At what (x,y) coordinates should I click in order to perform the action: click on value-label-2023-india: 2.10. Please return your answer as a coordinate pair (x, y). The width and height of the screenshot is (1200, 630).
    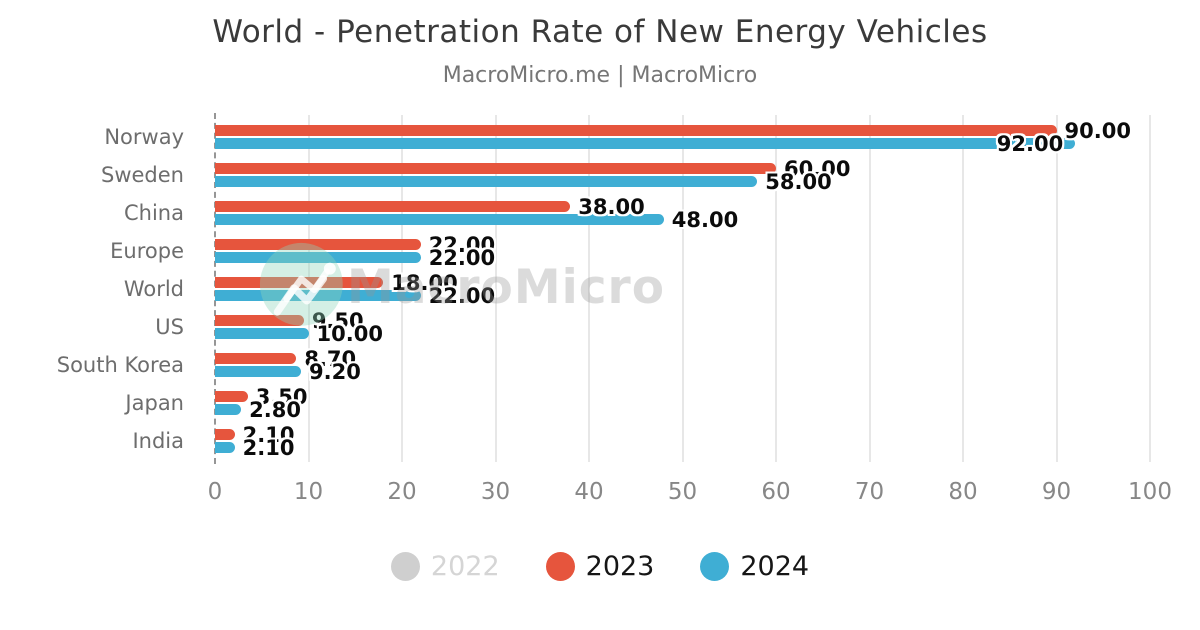
    Looking at the image, I should click on (268, 434).